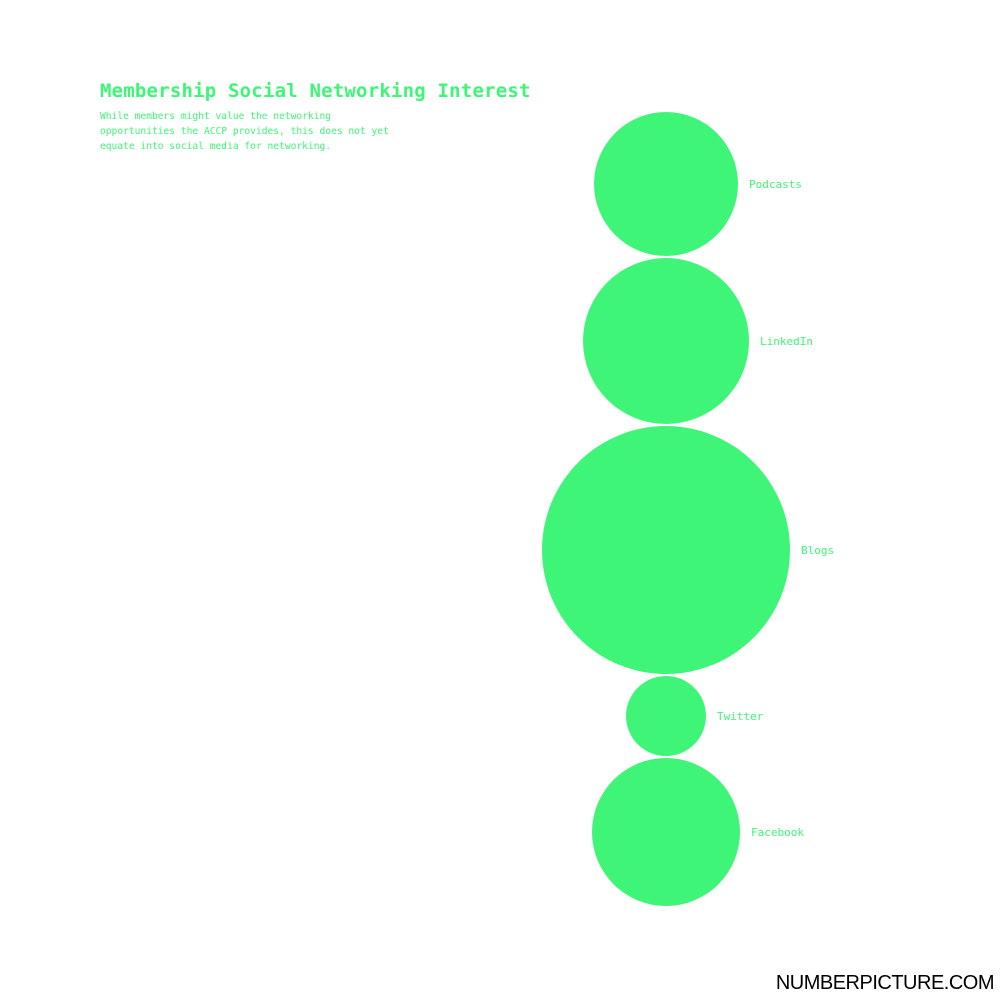 This screenshot has height=1000, width=1000. What do you see at coordinates (740, 716) in the screenshot?
I see `bubble-label-twitter: Twitter` at bounding box center [740, 716].